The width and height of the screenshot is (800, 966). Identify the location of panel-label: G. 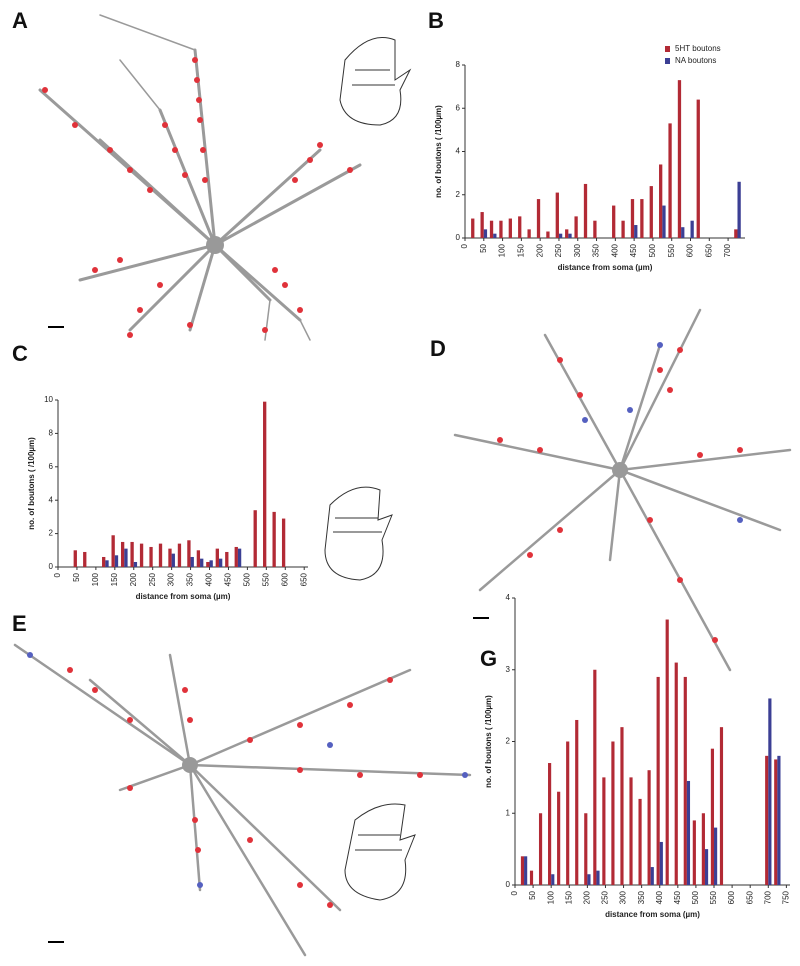
(488, 658).